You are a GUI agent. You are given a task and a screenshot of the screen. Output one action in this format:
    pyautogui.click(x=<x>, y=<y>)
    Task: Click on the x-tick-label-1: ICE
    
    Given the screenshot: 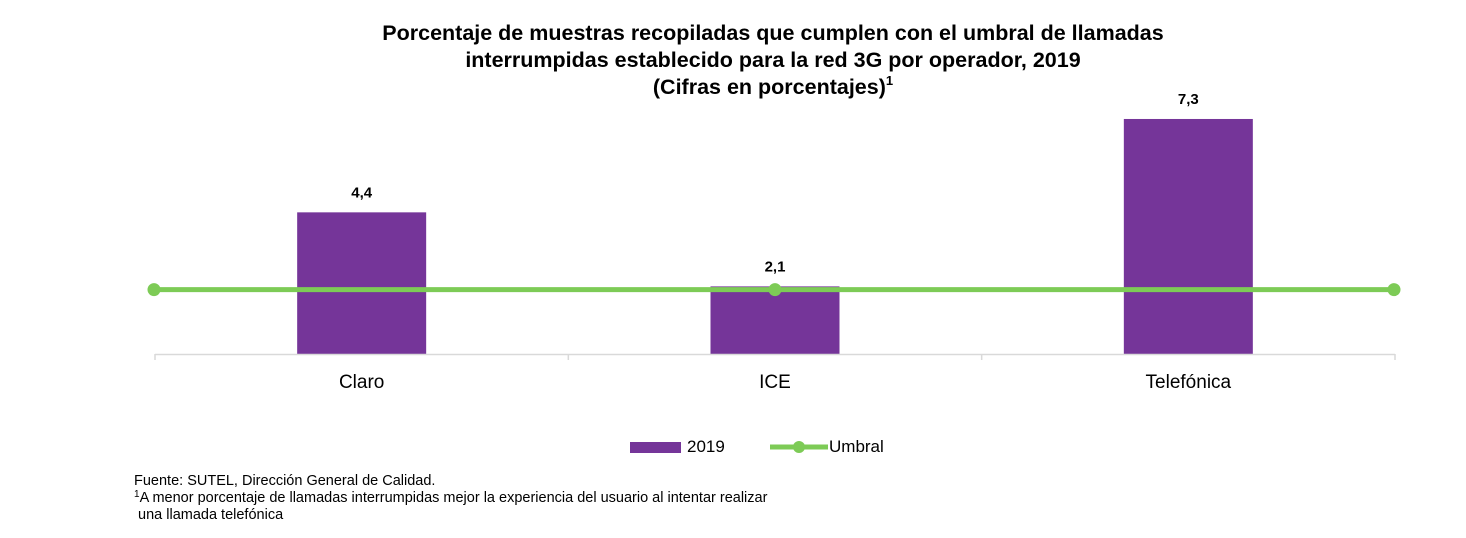 What is the action you would take?
    pyautogui.click(x=775, y=382)
    